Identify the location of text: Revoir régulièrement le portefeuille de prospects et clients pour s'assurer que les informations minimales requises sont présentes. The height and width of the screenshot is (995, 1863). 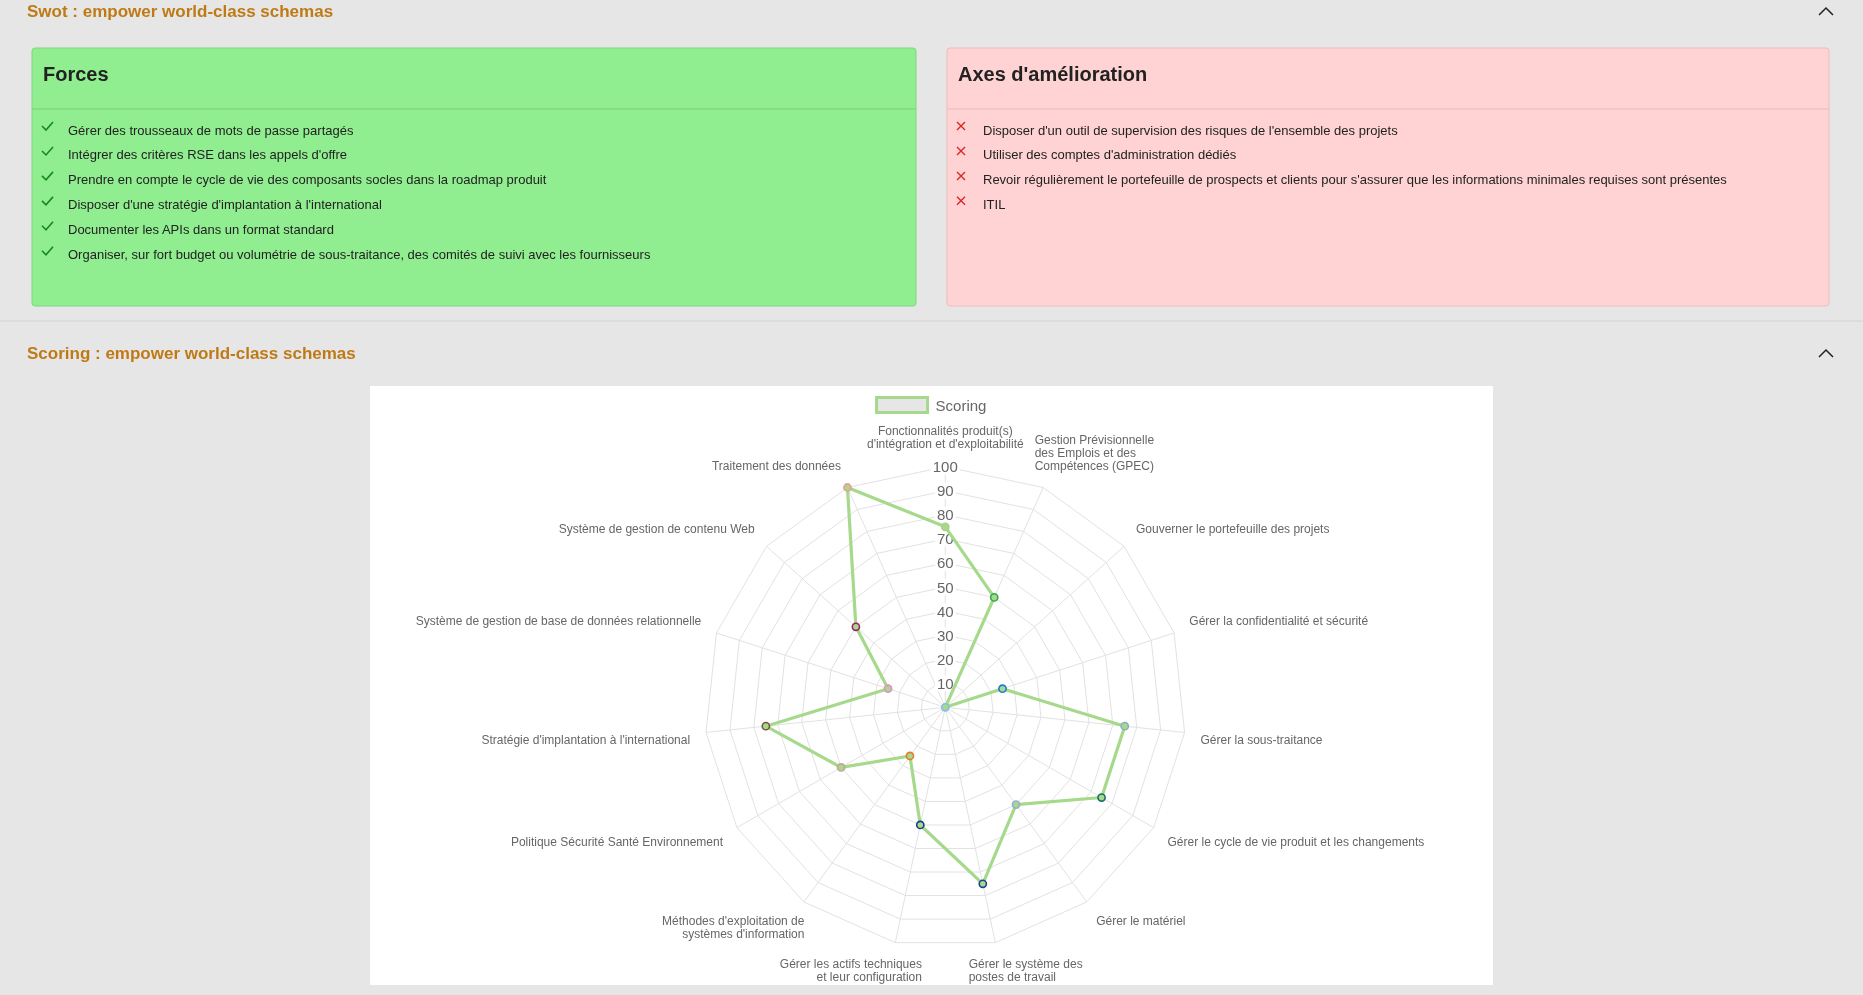
(1355, 180).